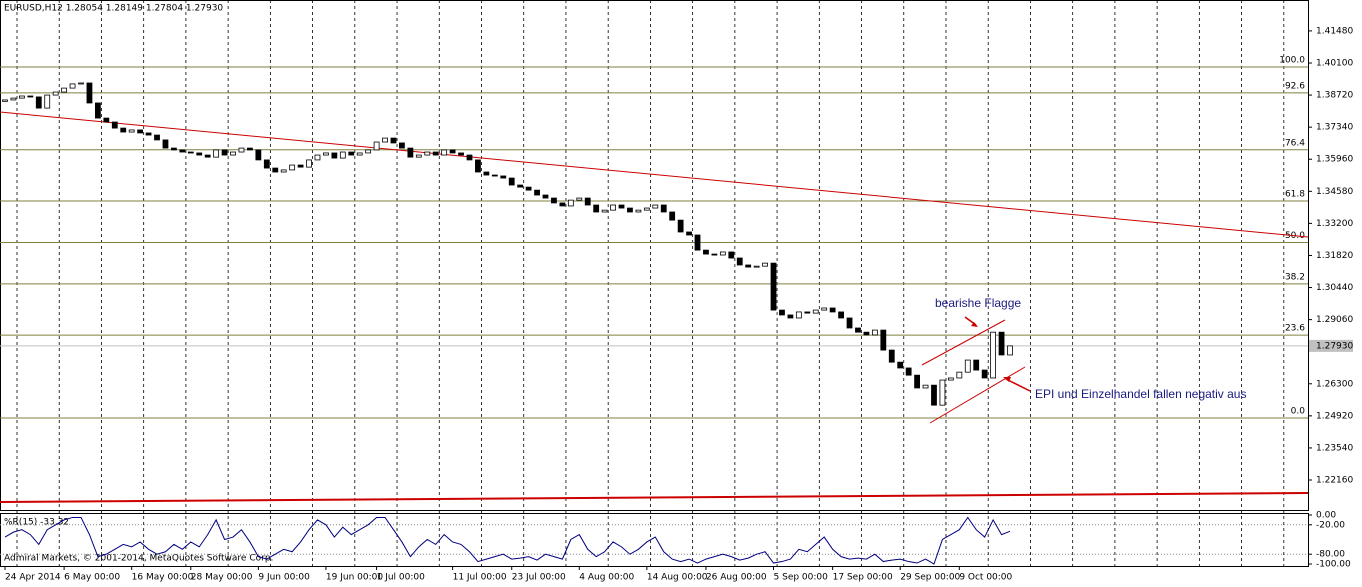 This screenshot has width=1362, height=587. Describe the element at coordinates (222, 578) in the screenshot. I see `x-tick-label: 28 May 00:00` at that location.